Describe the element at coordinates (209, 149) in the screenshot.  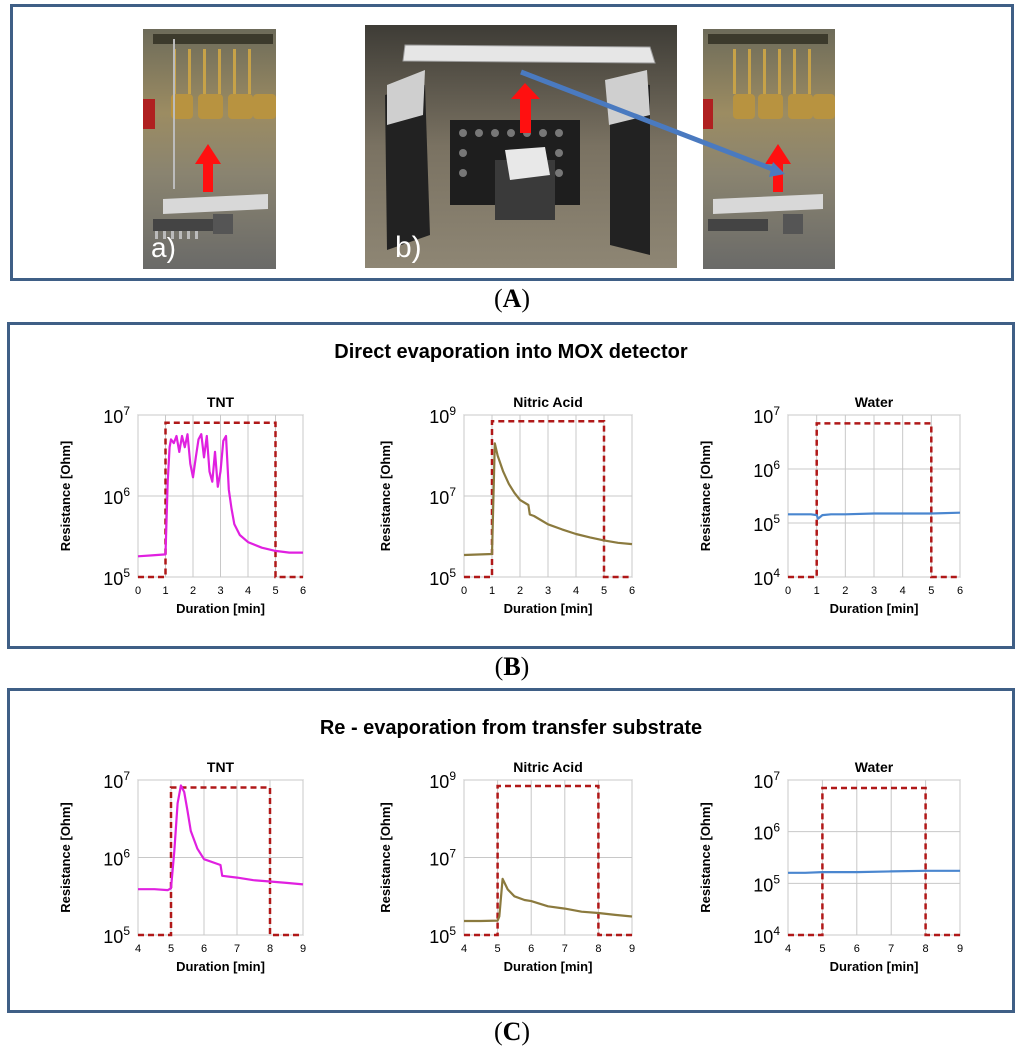
I see `photo-a-image: a)` at that location.